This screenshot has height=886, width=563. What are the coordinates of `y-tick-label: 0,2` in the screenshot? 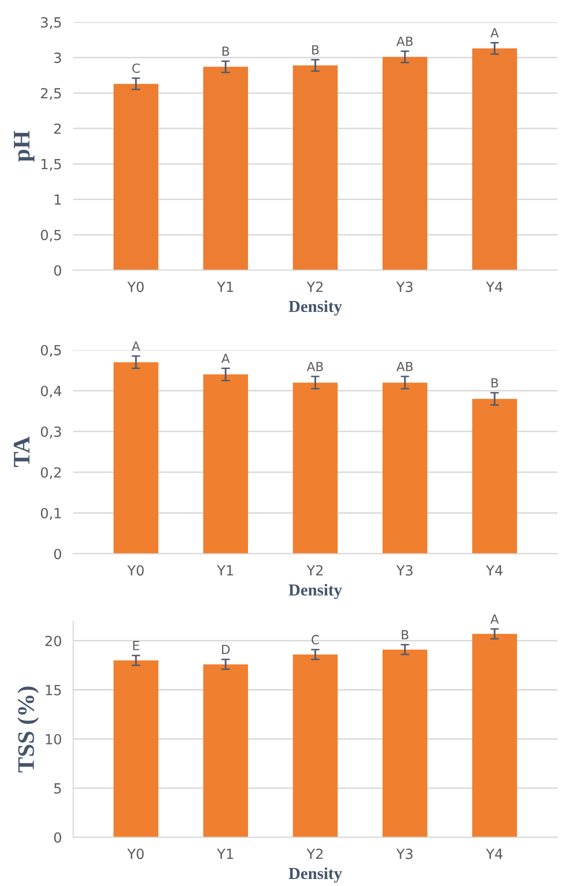 It's located at (50, 473).